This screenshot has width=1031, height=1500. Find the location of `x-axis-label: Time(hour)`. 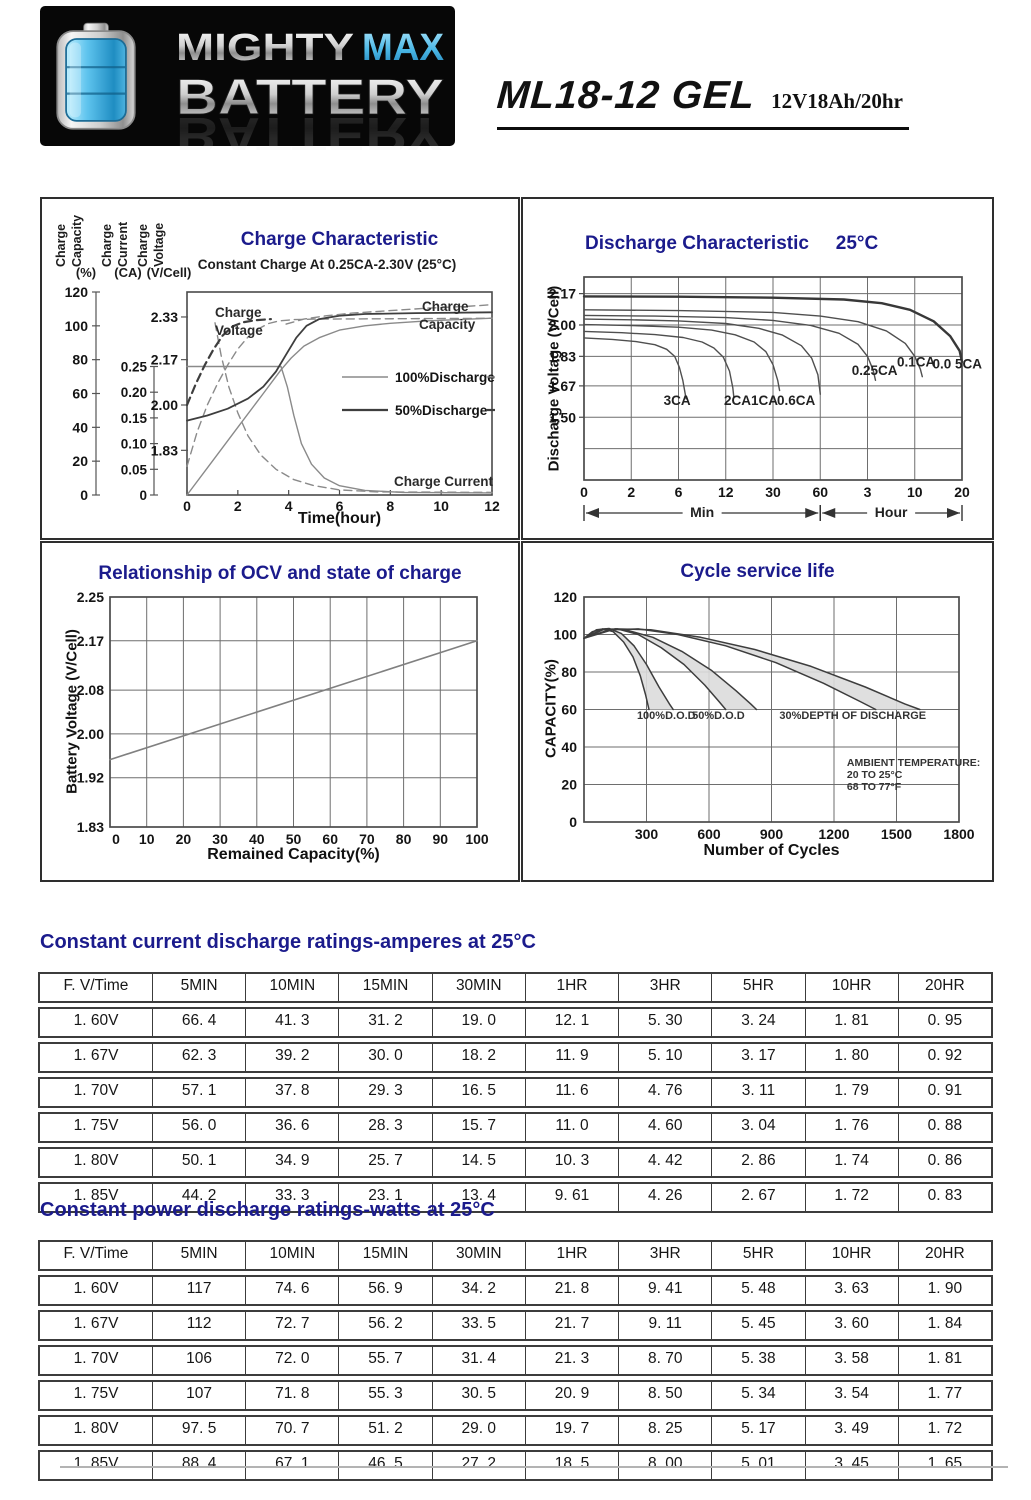

x-axis-label: Time(hour) is located at coordinates (339, 518).